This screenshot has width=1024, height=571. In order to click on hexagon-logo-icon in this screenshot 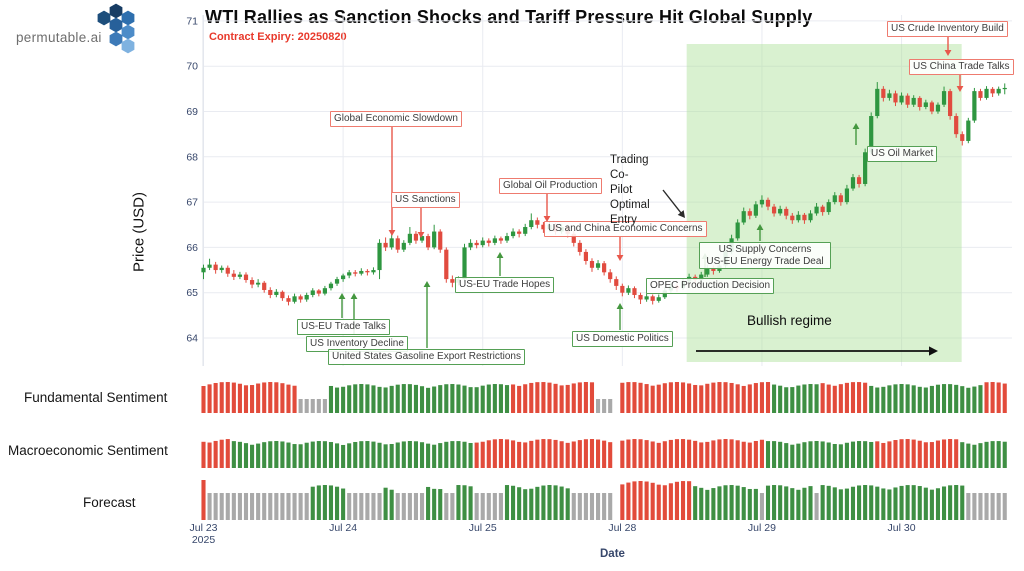, I will do `click(116, 28)`.